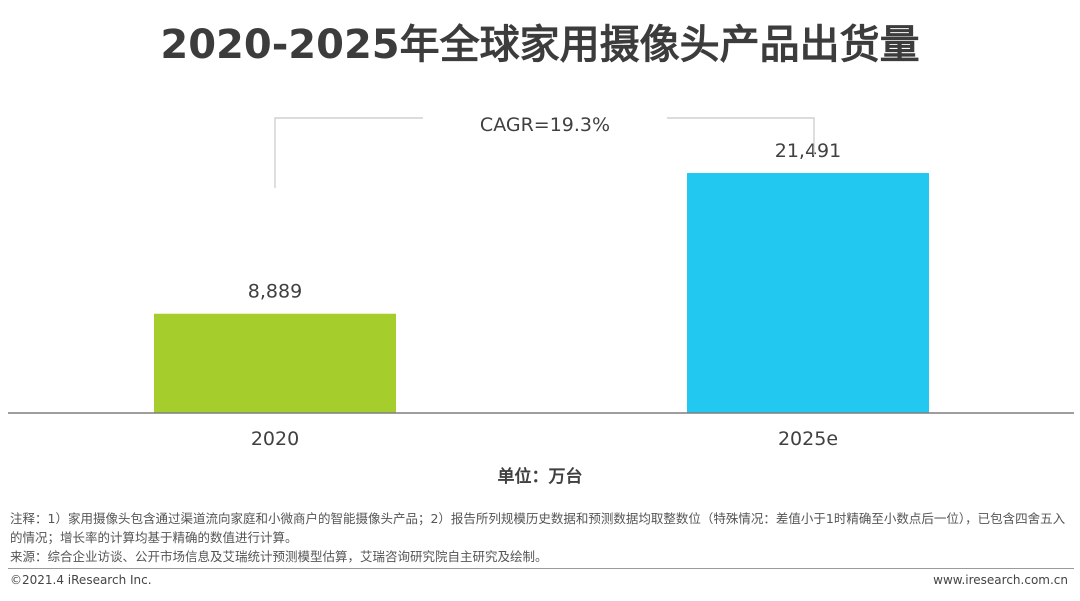 The width and height of the screenshot is (1080, 601). What do you see at coordinates (81, 580) in the screenshot?
I see `copyright-text: ©2021.4 iResearch Inc.` at bounding box center [81, 580].